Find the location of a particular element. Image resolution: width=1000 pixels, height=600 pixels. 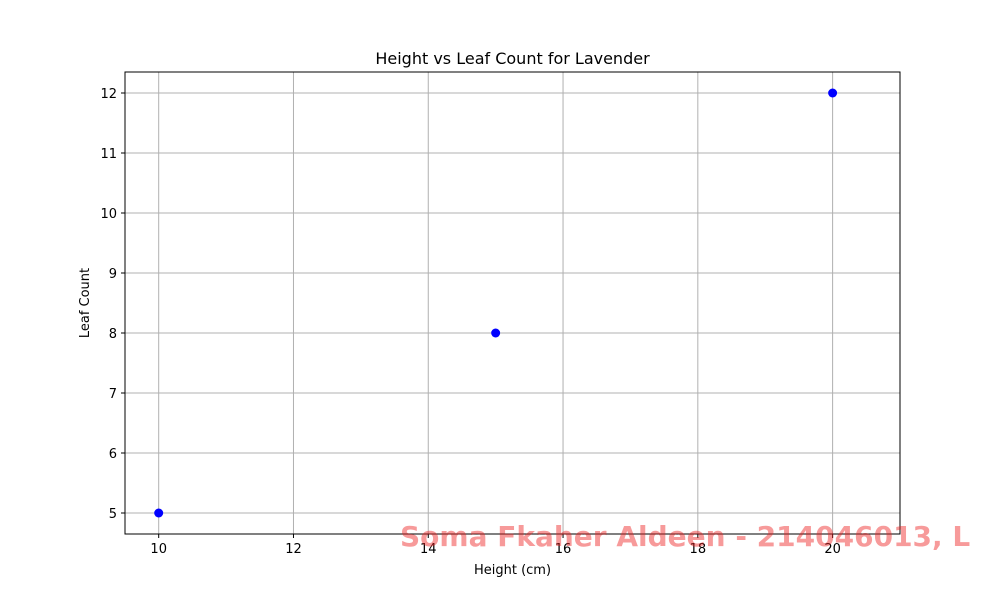

y-tick-label: 11 is located at coordinates (108, 154).